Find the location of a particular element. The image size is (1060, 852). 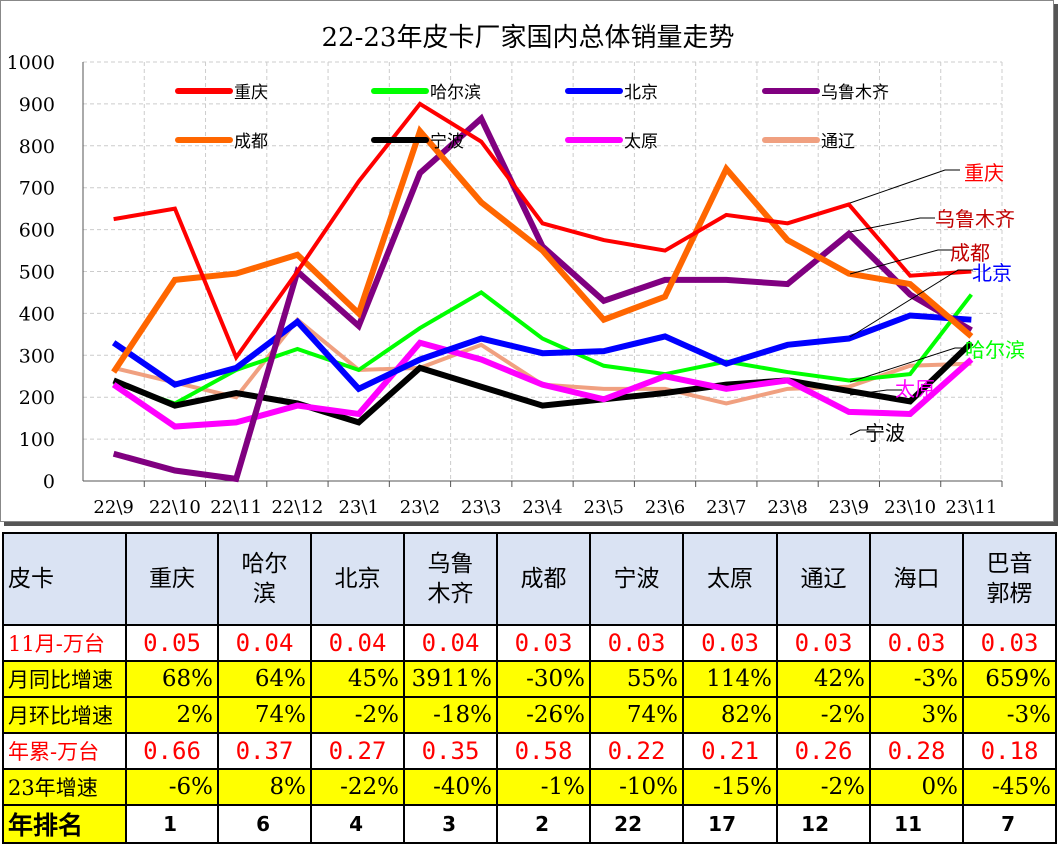

x-tick-label: 23\7 is located at coordinates (726, 507).